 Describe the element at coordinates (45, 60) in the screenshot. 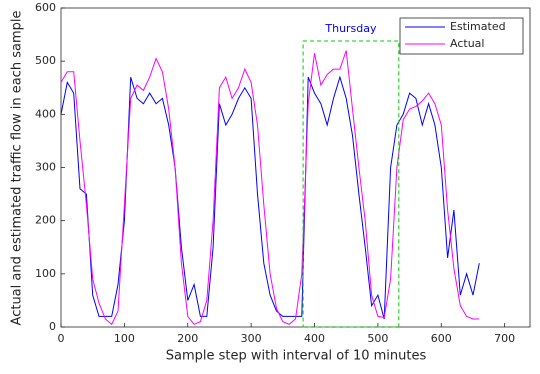

I see `y-tick-label: 500` at that location.